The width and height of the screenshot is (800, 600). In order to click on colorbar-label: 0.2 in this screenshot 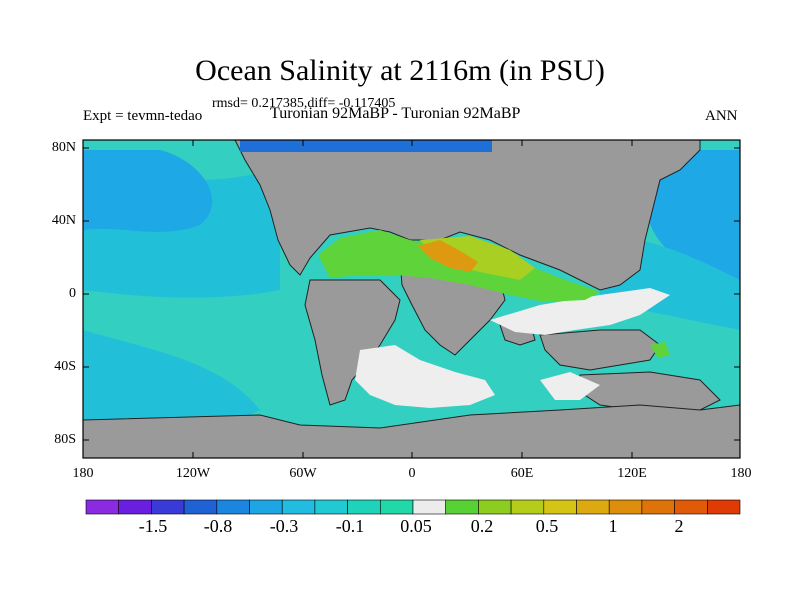, I will do `click(482, 526)`.